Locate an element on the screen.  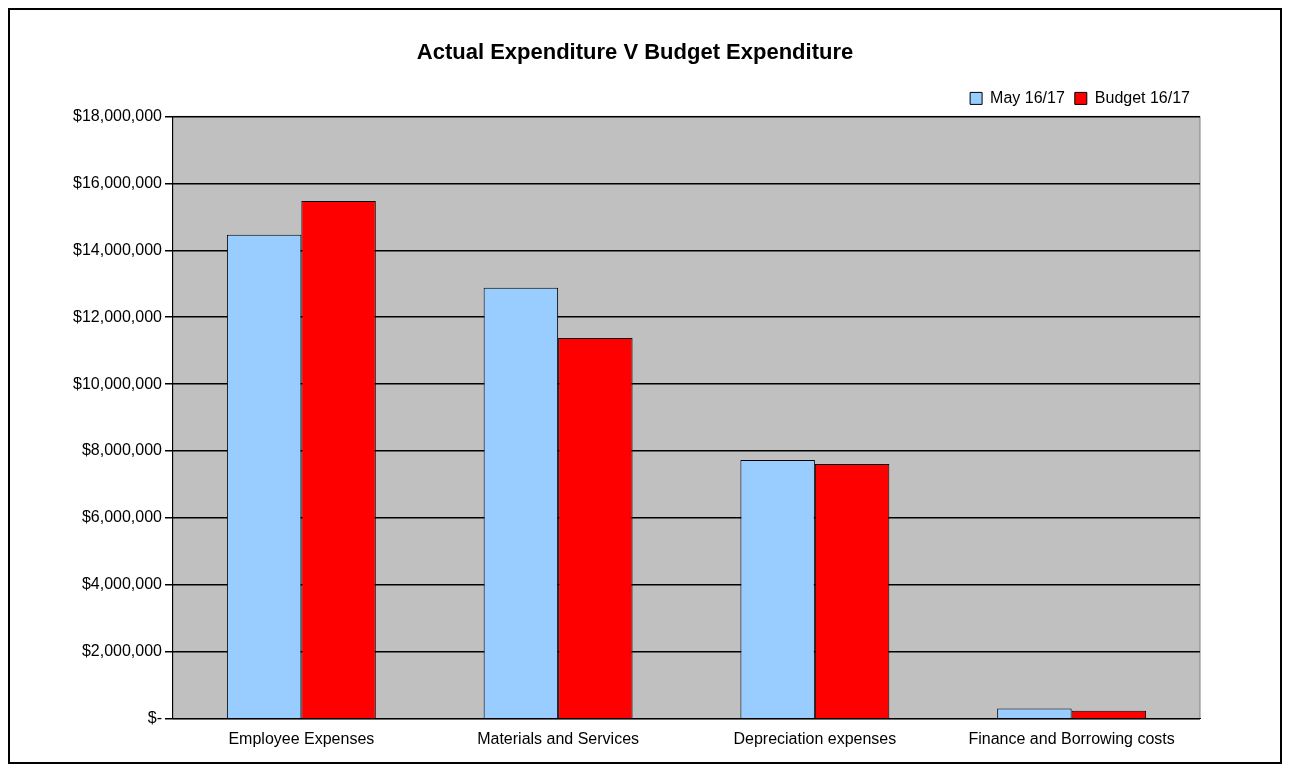
y-tick-label: $6,000,000 is located at coordinates (122, 517).